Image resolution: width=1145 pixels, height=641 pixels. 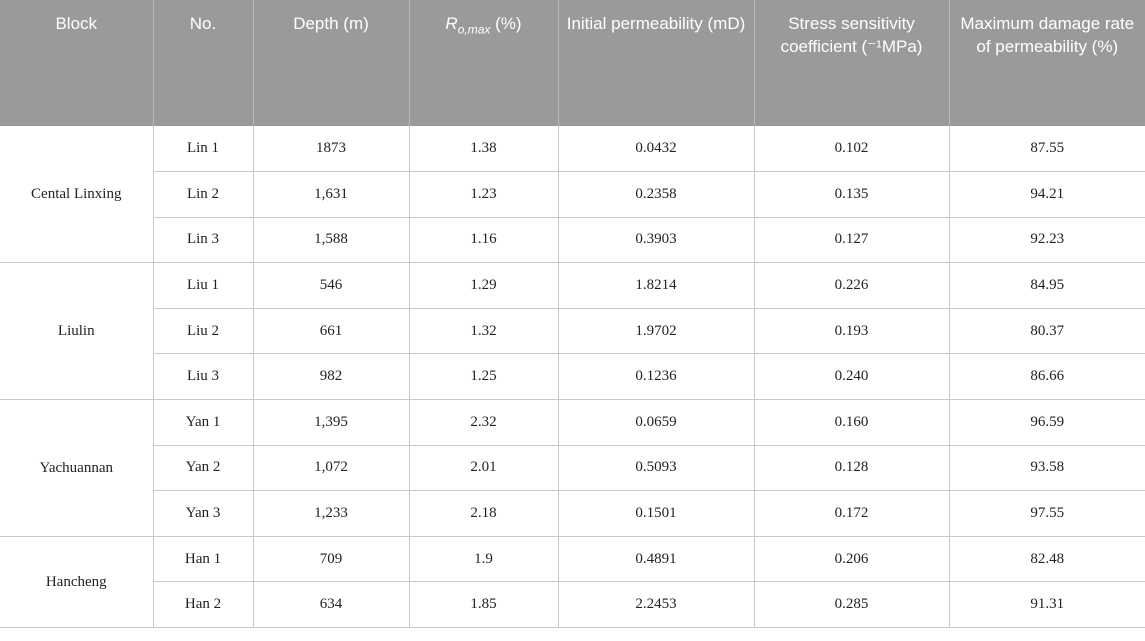 I want to click on header-ro-max: Ro,max (%), so click(x=484, y=63).